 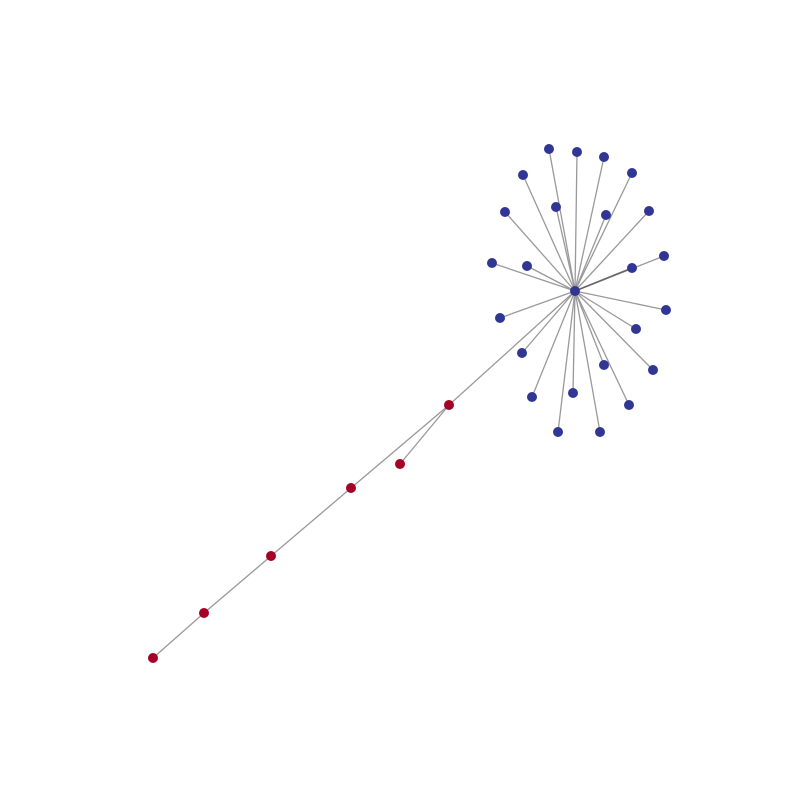 I want to click on hub-node, so click(x=575, y=291).